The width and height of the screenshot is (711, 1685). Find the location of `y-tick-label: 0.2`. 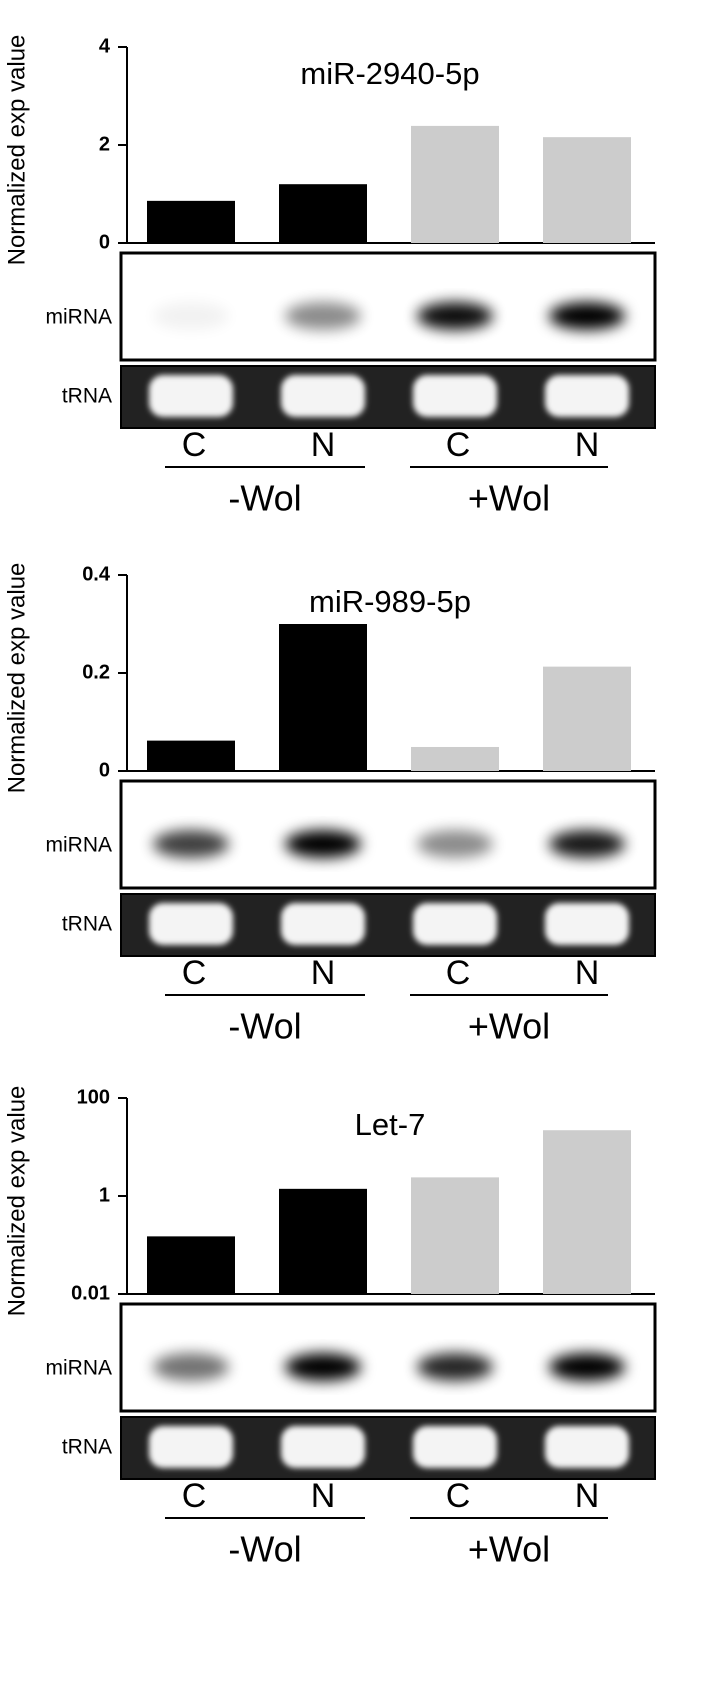

y-tick-label: 0.2 is located at coordinates (96, 672).